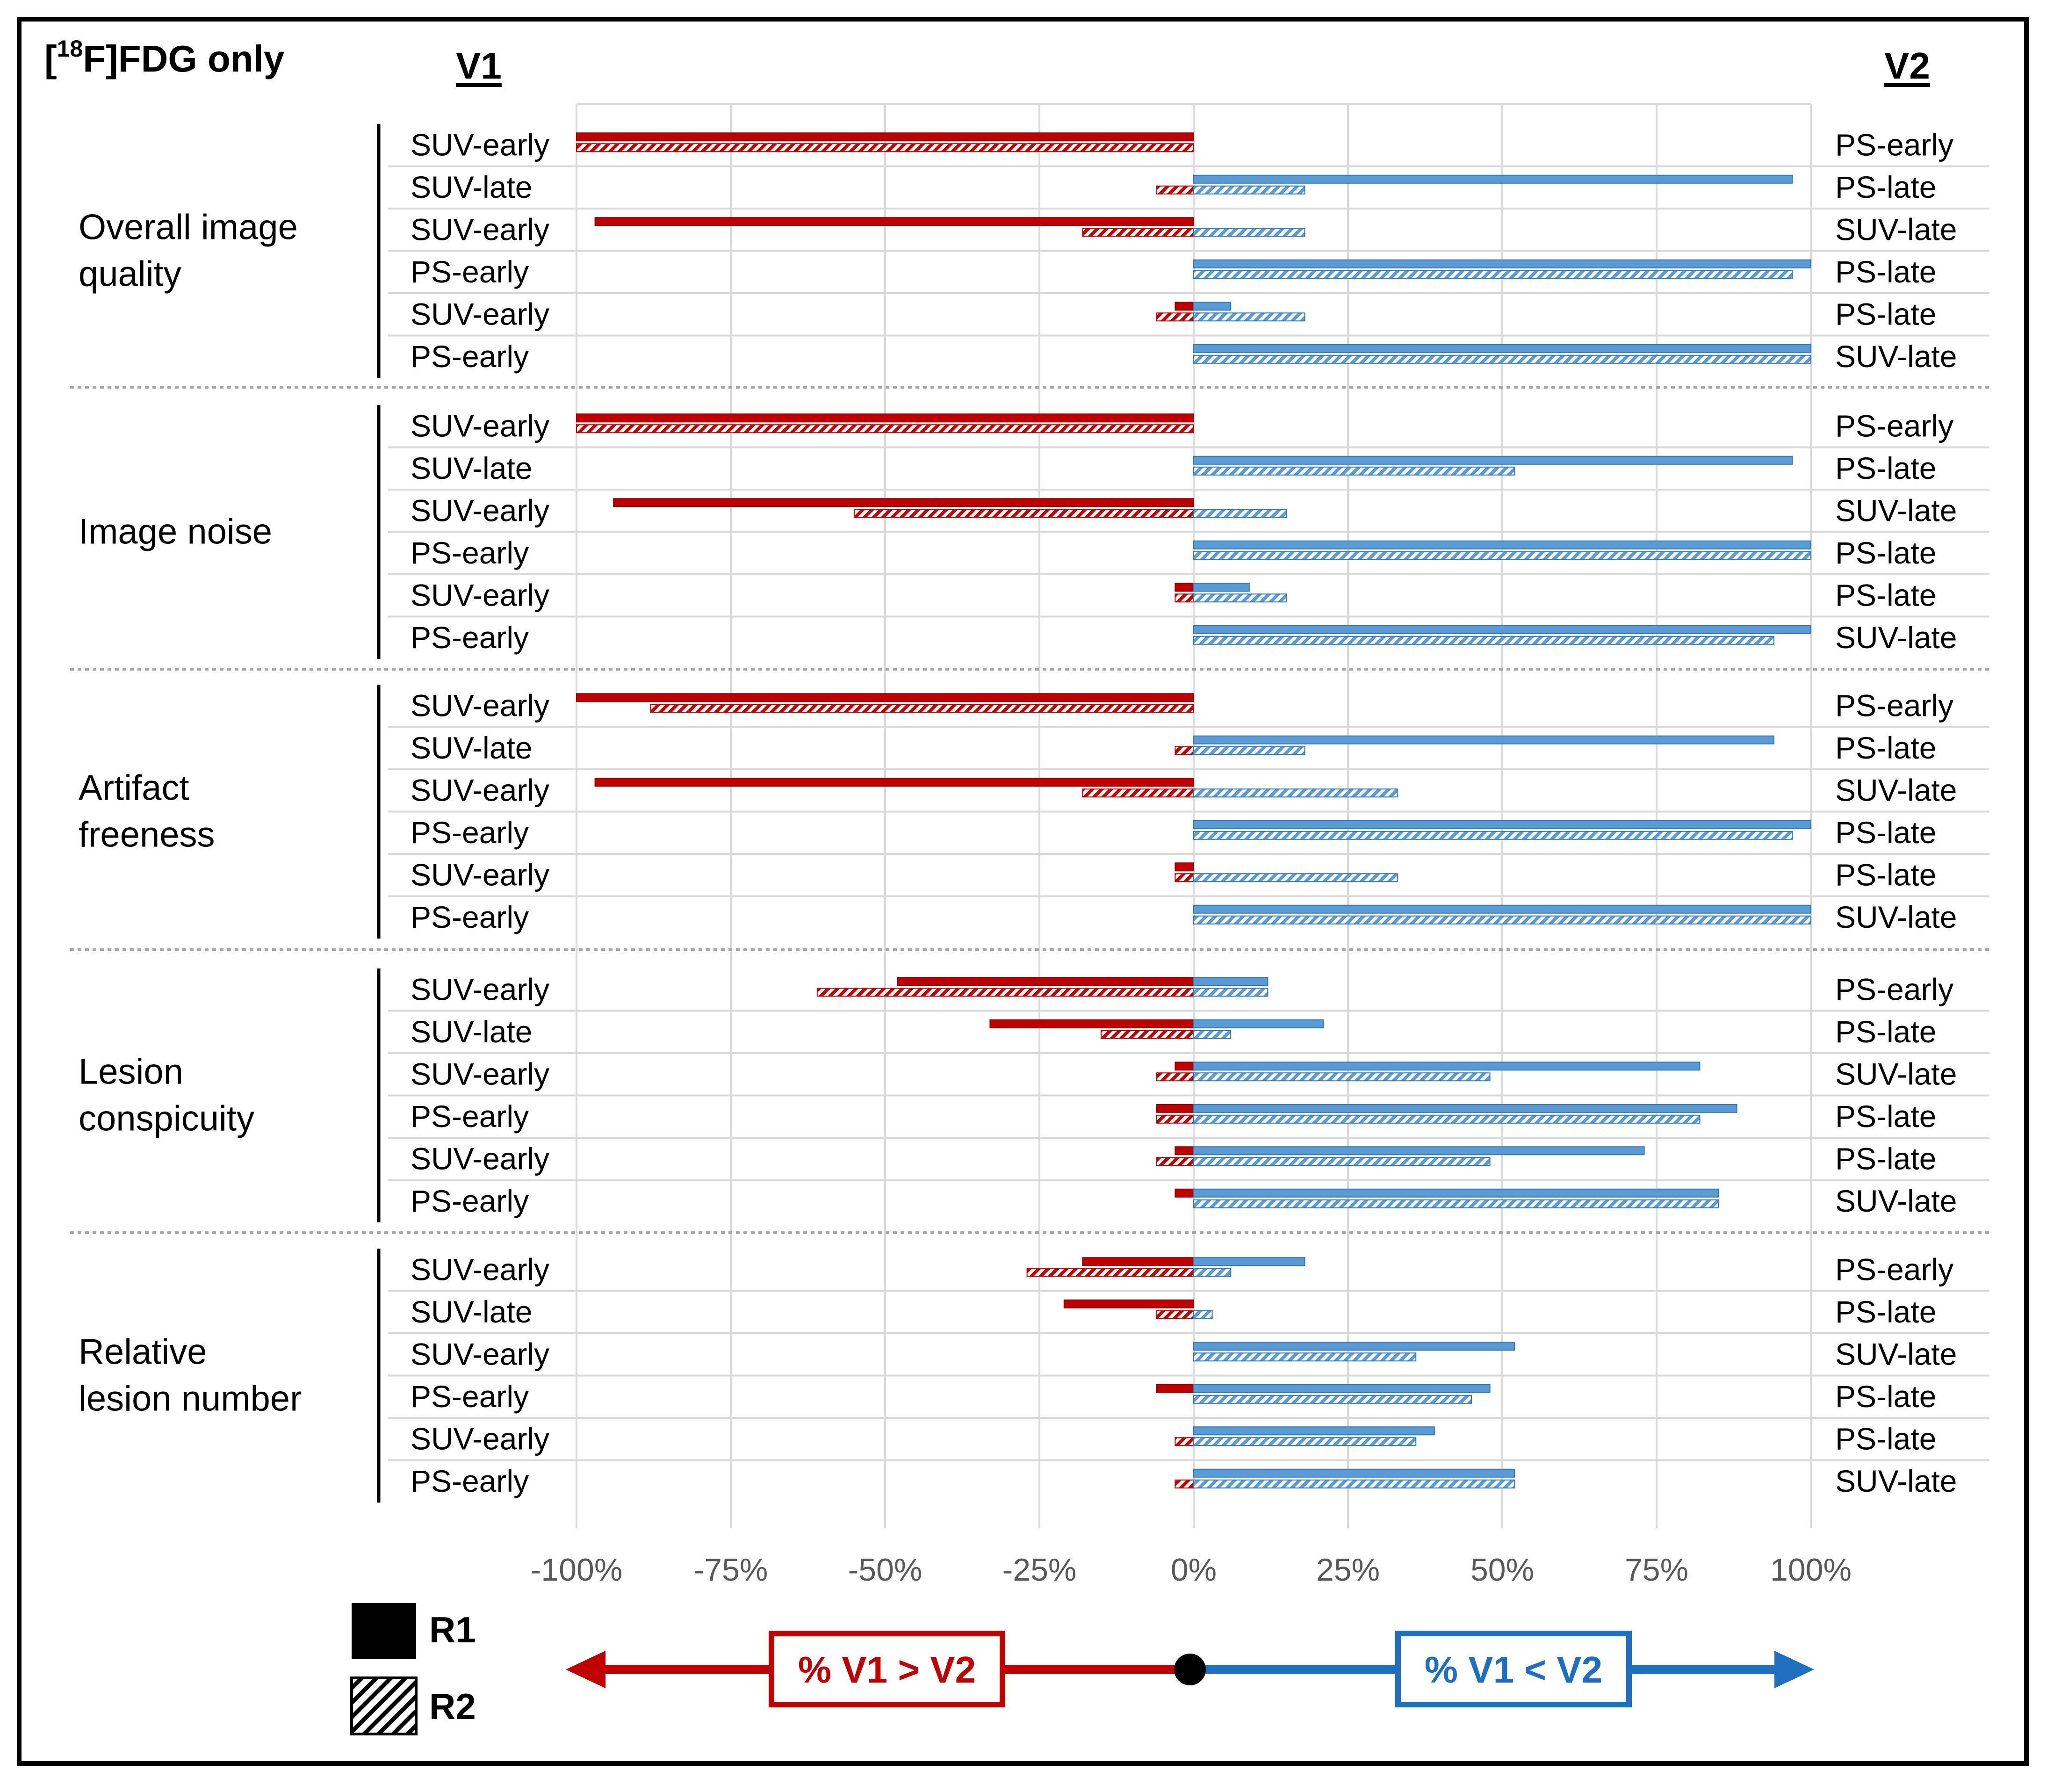 This screenshot has height=1792, width=2054. Describe the element at coordinates (190, 1399) in the screenshot. I see `group-label: lesion number` at that location.